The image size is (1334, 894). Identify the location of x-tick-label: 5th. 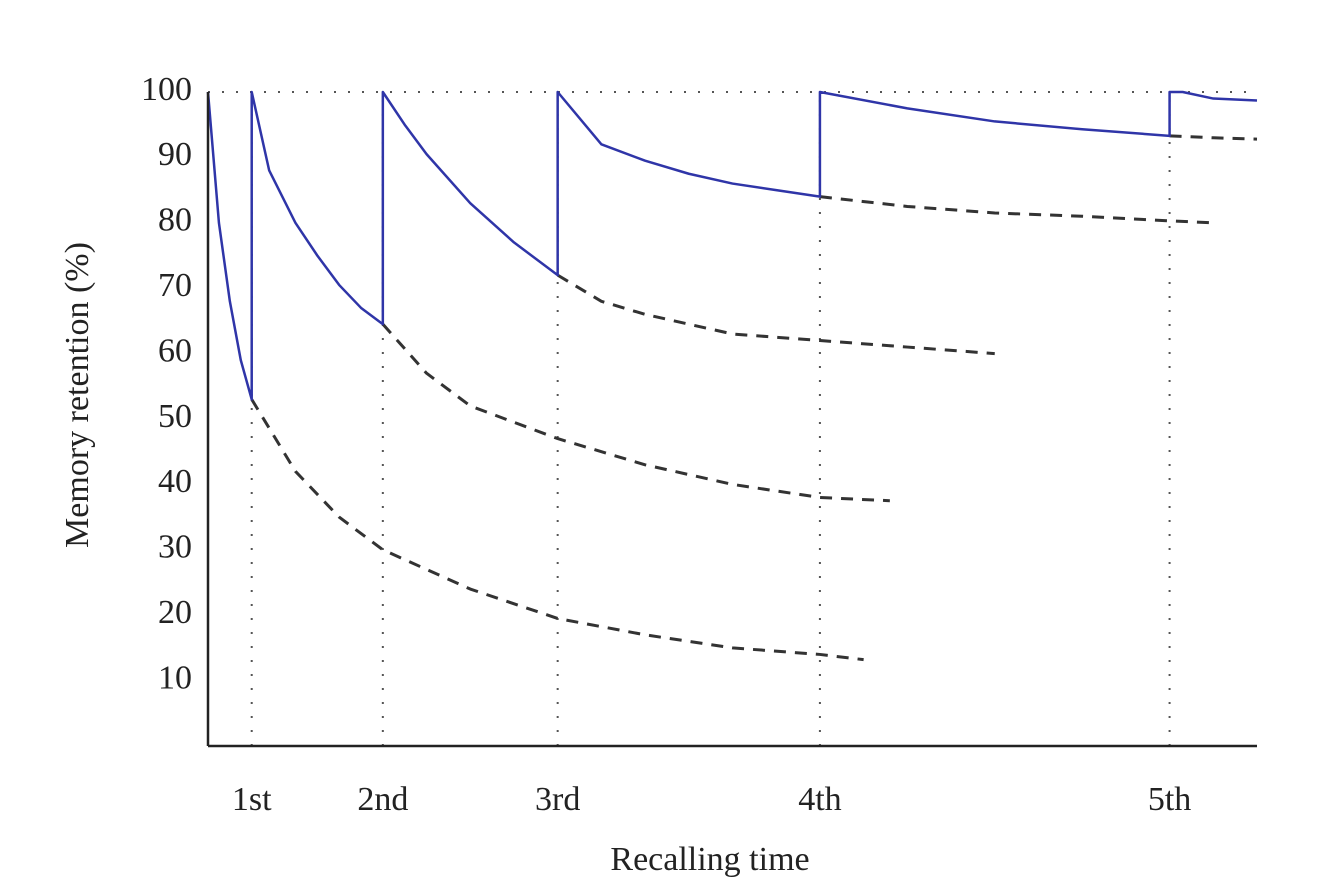
(1169, 799).